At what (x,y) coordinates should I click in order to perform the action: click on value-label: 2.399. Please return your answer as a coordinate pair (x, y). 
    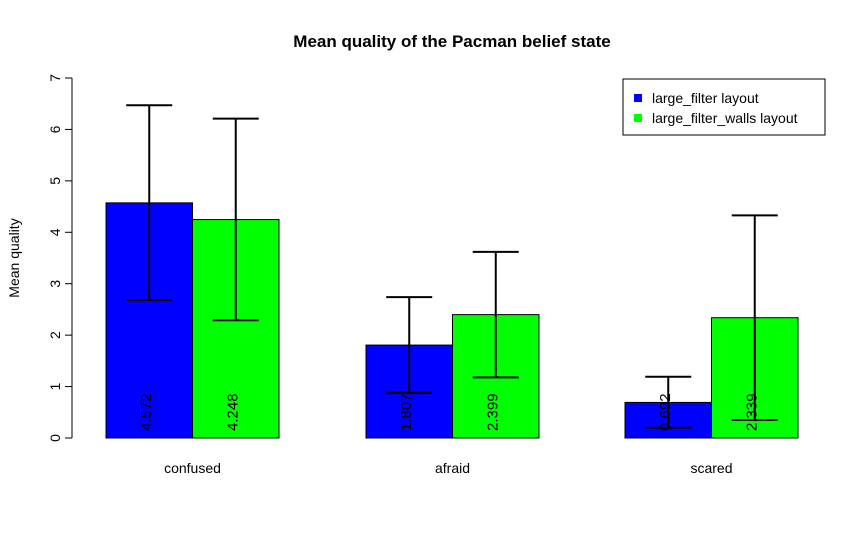
    Looking at the image, I should click on (492, 412).